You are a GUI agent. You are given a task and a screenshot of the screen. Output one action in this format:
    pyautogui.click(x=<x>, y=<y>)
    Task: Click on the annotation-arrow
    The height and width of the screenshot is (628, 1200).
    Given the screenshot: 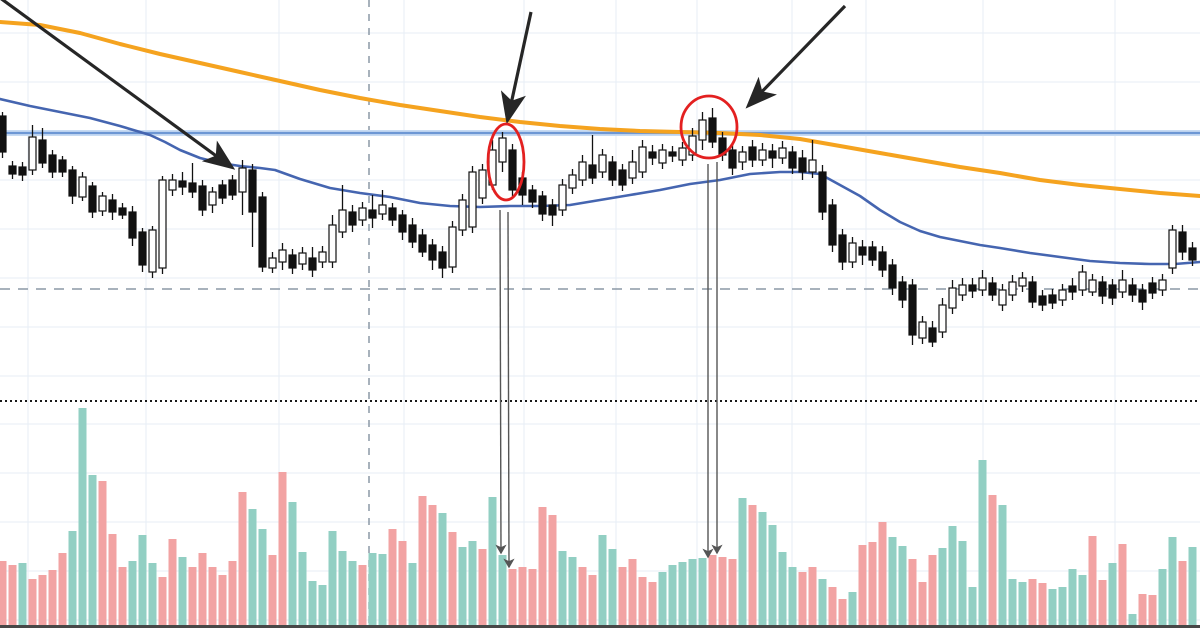 What is the action you would take?
    pyautogui.click(x=796, y=56)
    